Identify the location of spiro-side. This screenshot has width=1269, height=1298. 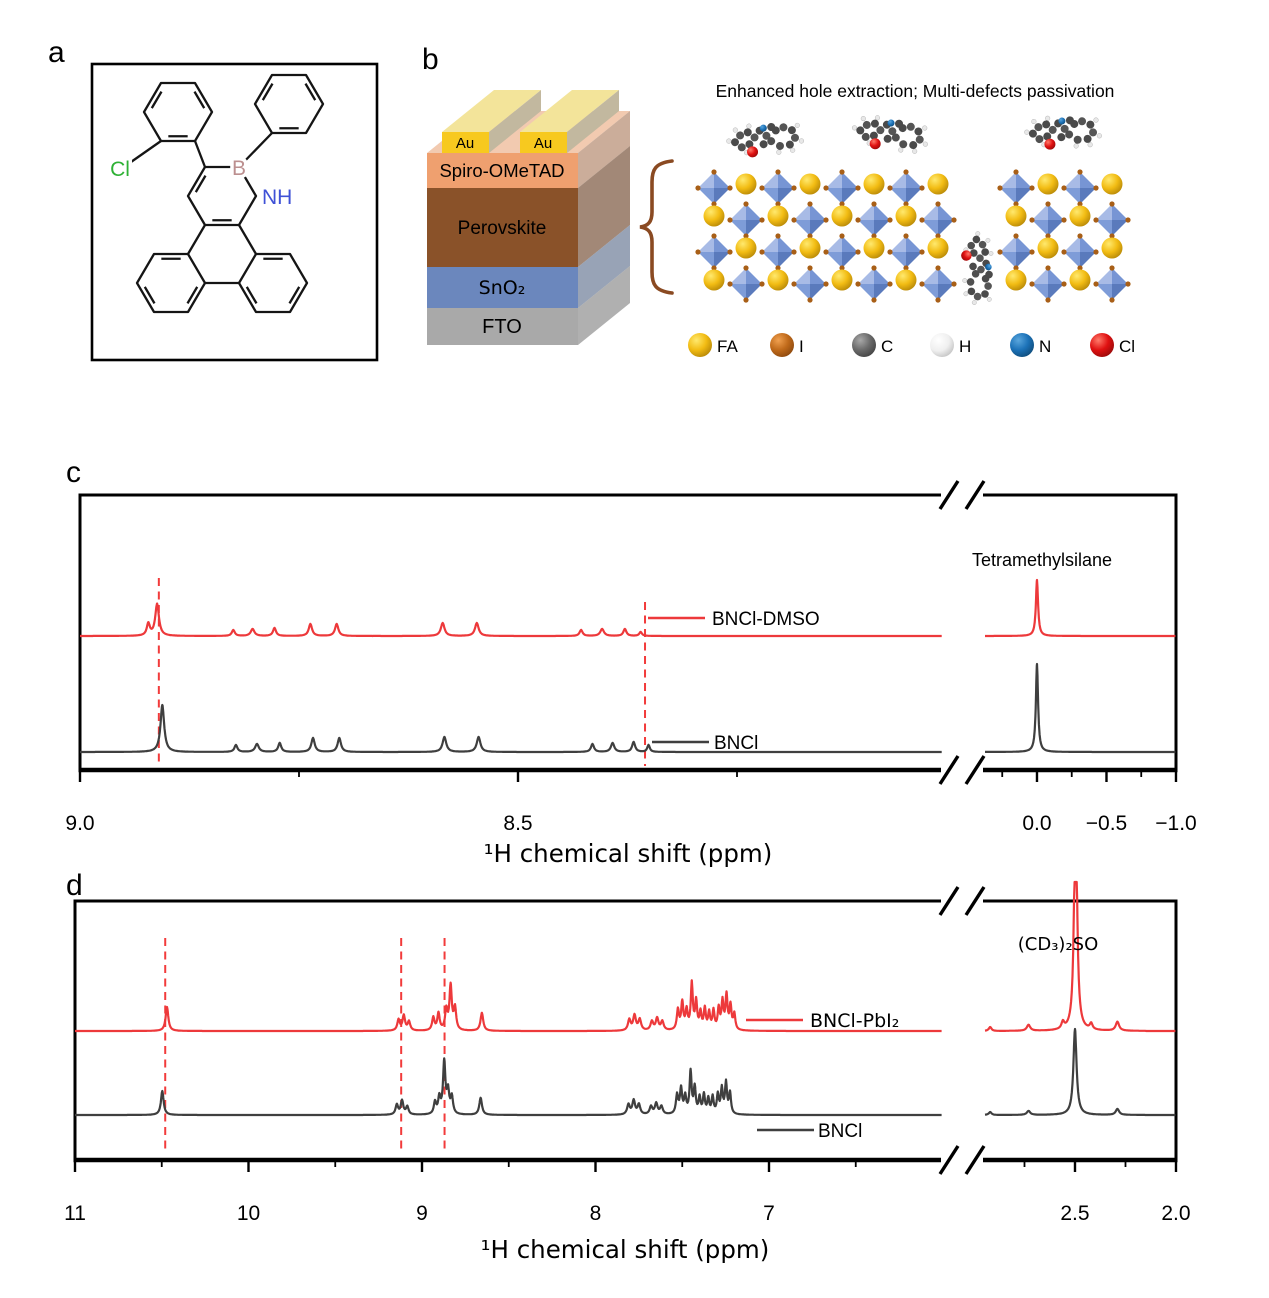
(604, 149).